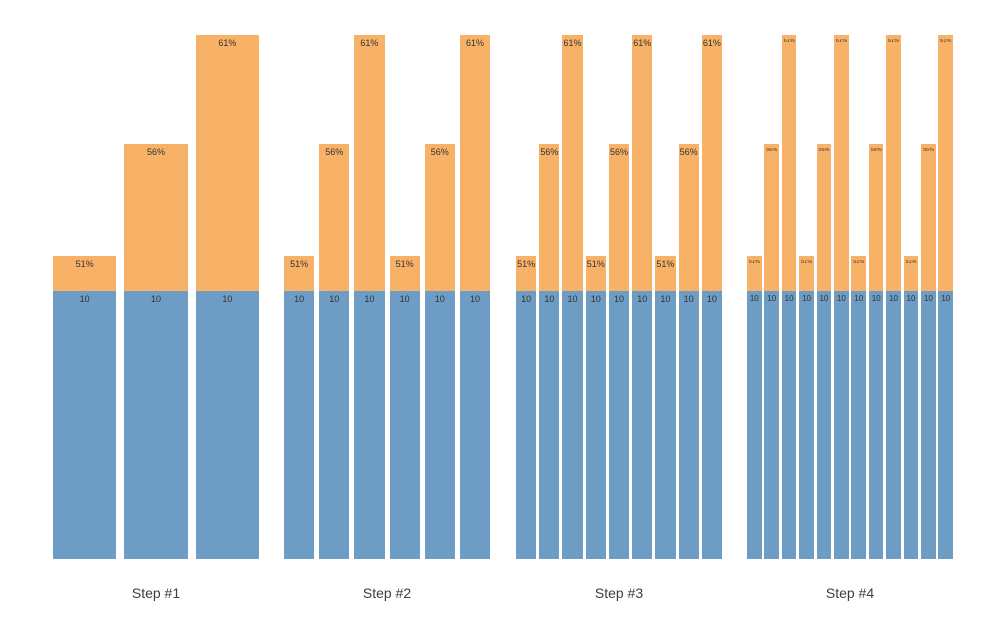 This screenshot has width=1000, height=618. I want to click on group-label-step-4: Step #4, so click(850, 593).